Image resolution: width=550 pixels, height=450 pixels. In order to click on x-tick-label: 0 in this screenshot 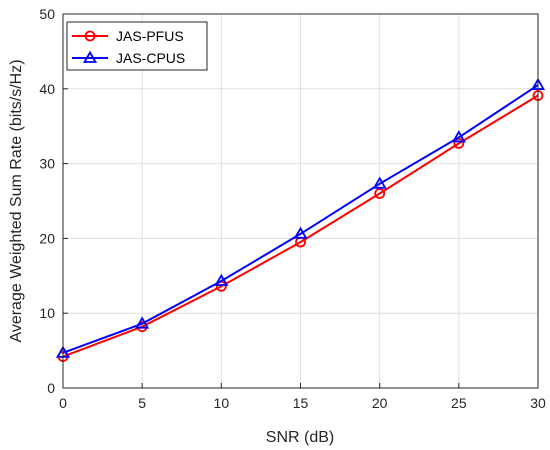, I will do `click(63, 403)`.